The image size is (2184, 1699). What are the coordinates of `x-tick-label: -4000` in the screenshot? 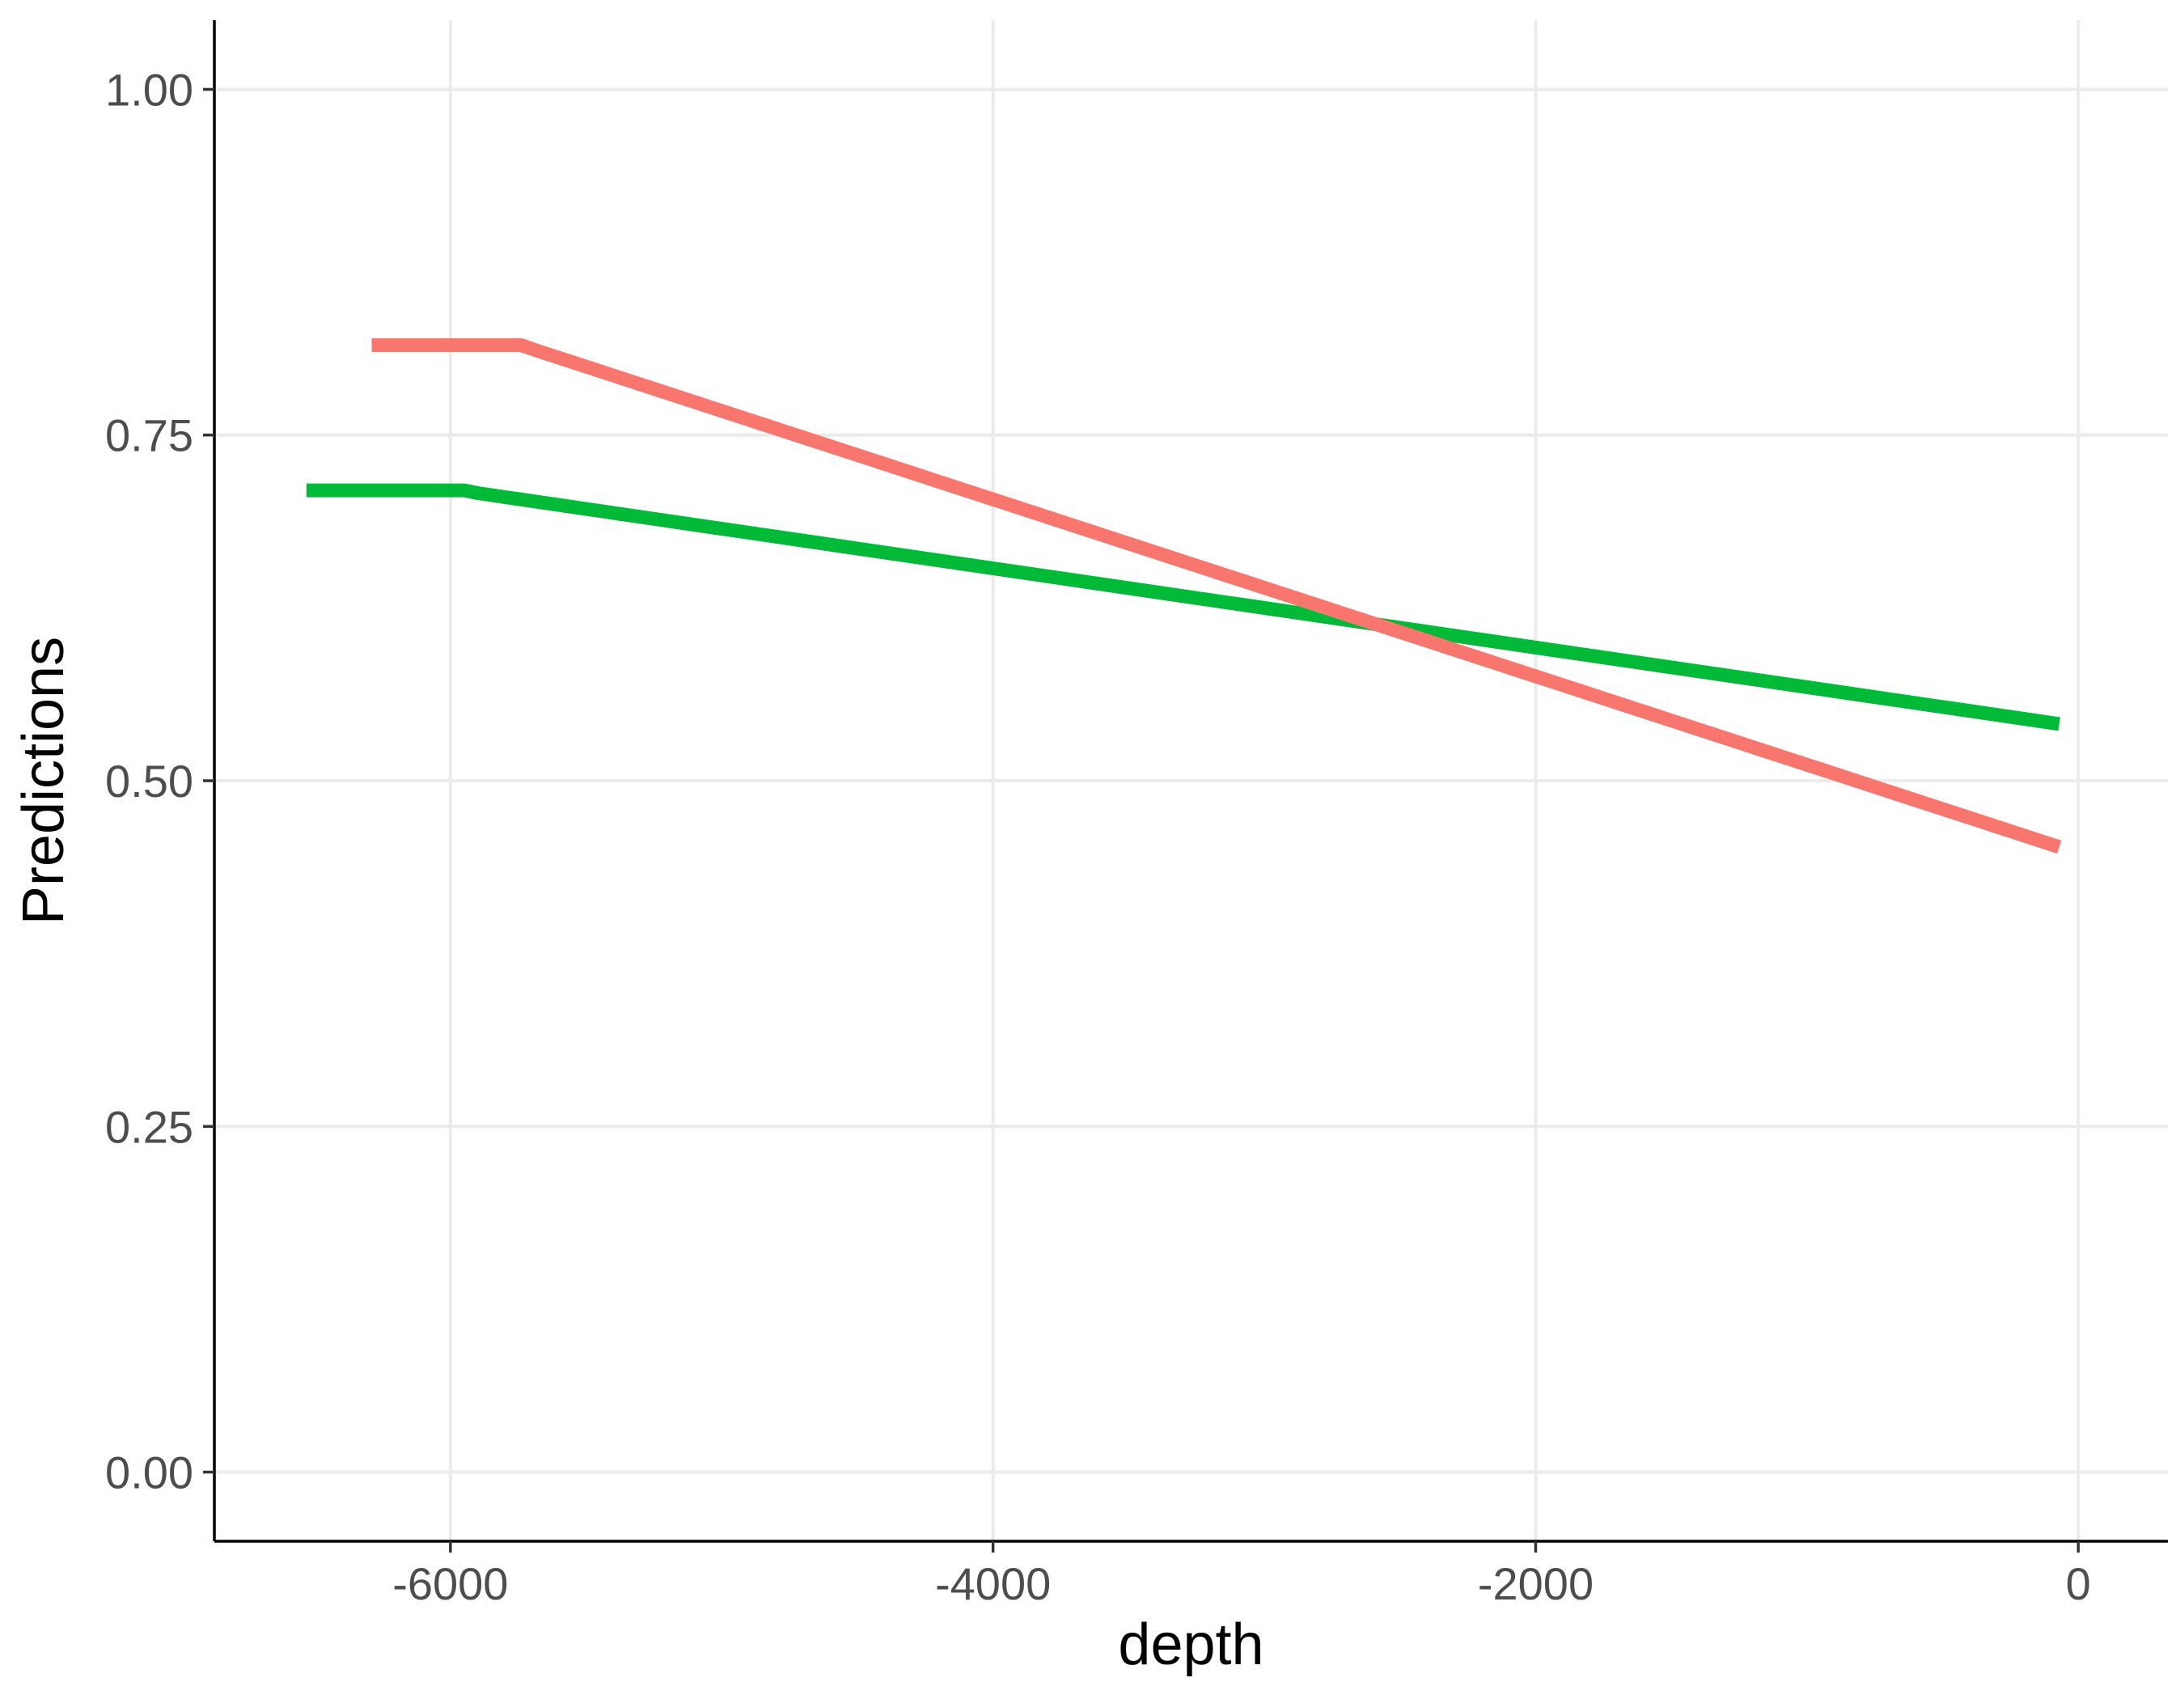 It's located at (993, 1583).